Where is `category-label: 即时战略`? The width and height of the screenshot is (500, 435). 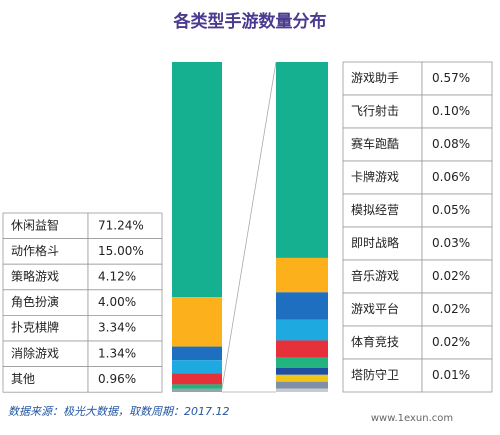
category-label: 即时战略 is located at coordinates (375, 242).